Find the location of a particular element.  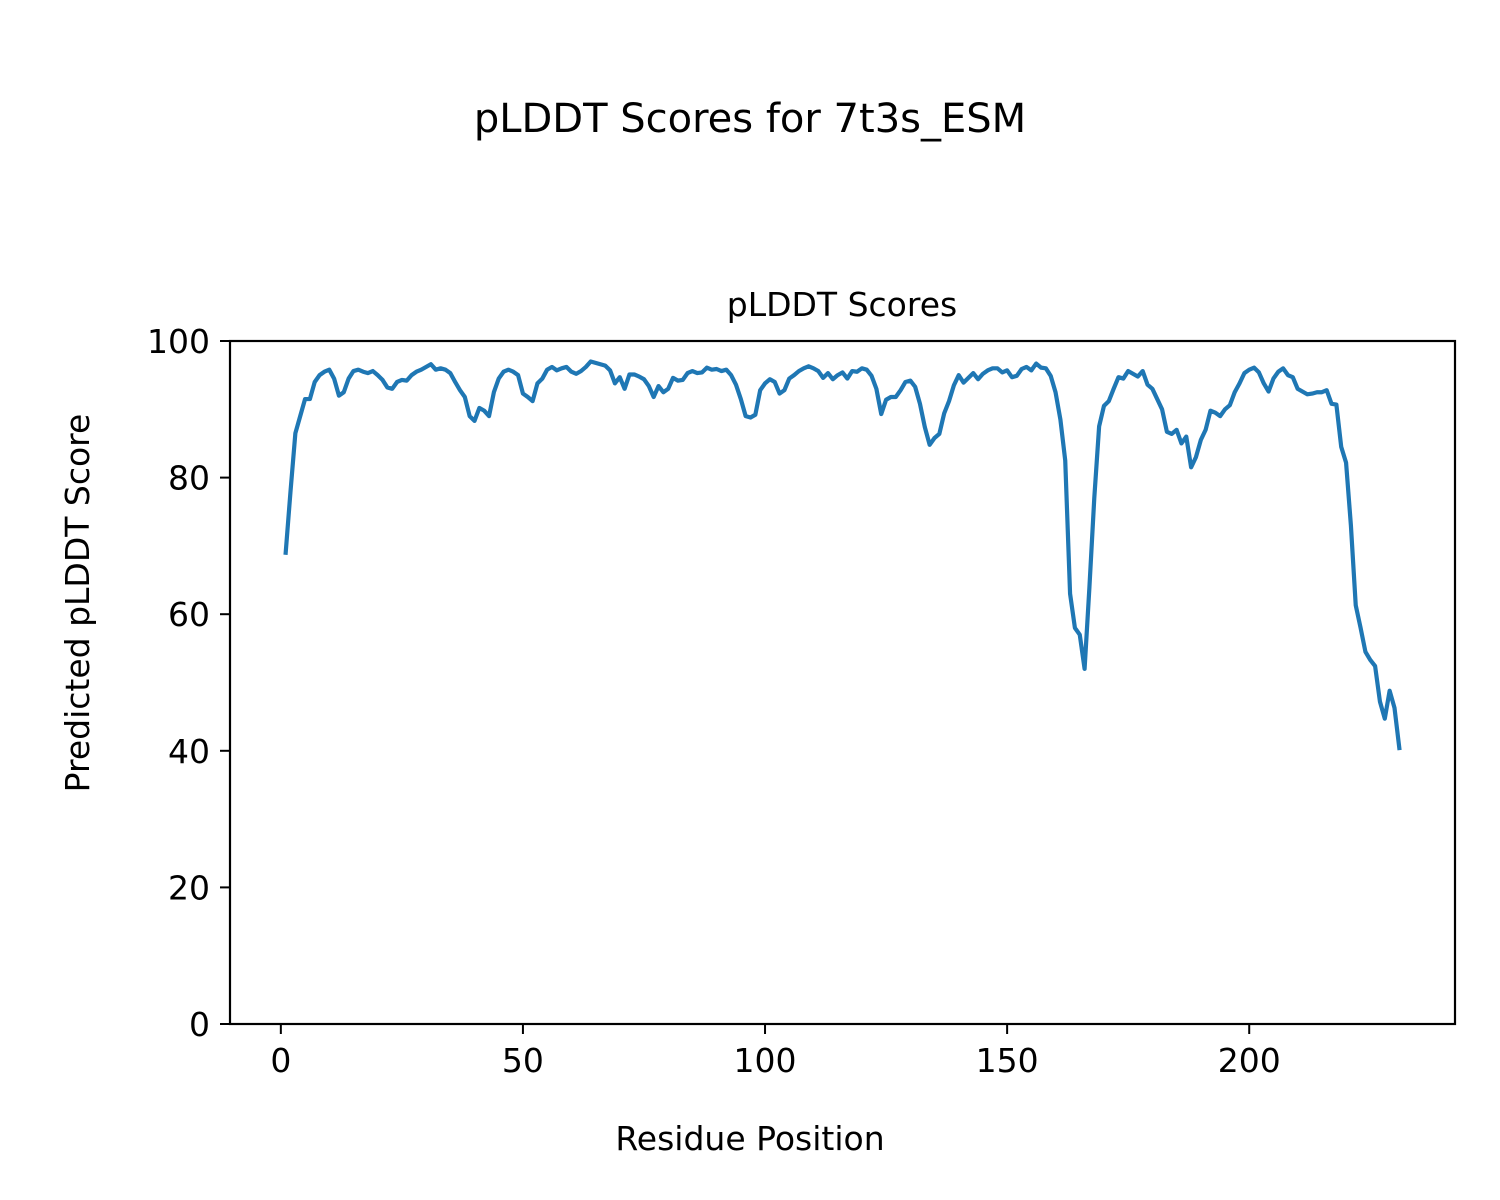

x-tick-label: 0 is located at coordinates (280, 1060).